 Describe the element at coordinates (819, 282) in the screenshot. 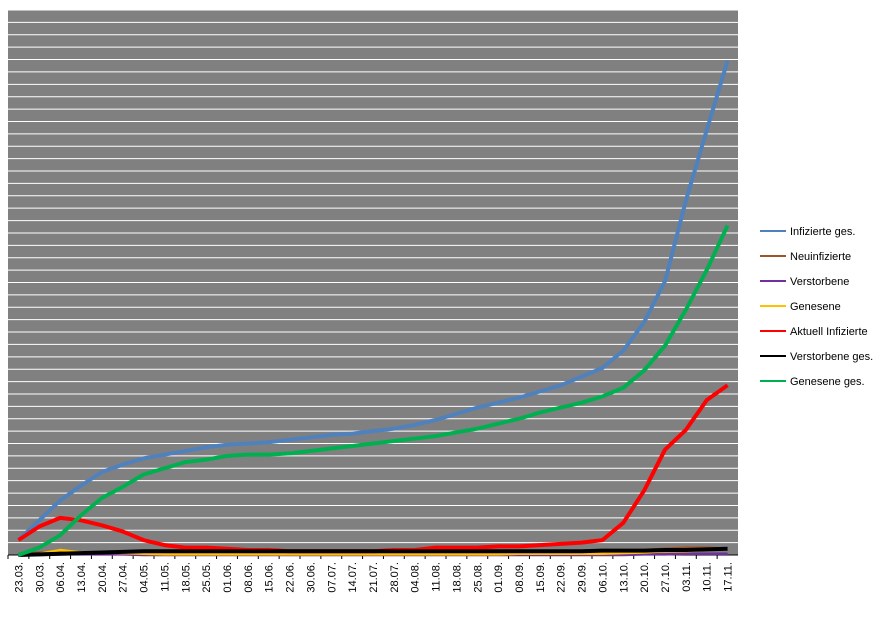

I see `legend-label: Verstorbene` at that location.